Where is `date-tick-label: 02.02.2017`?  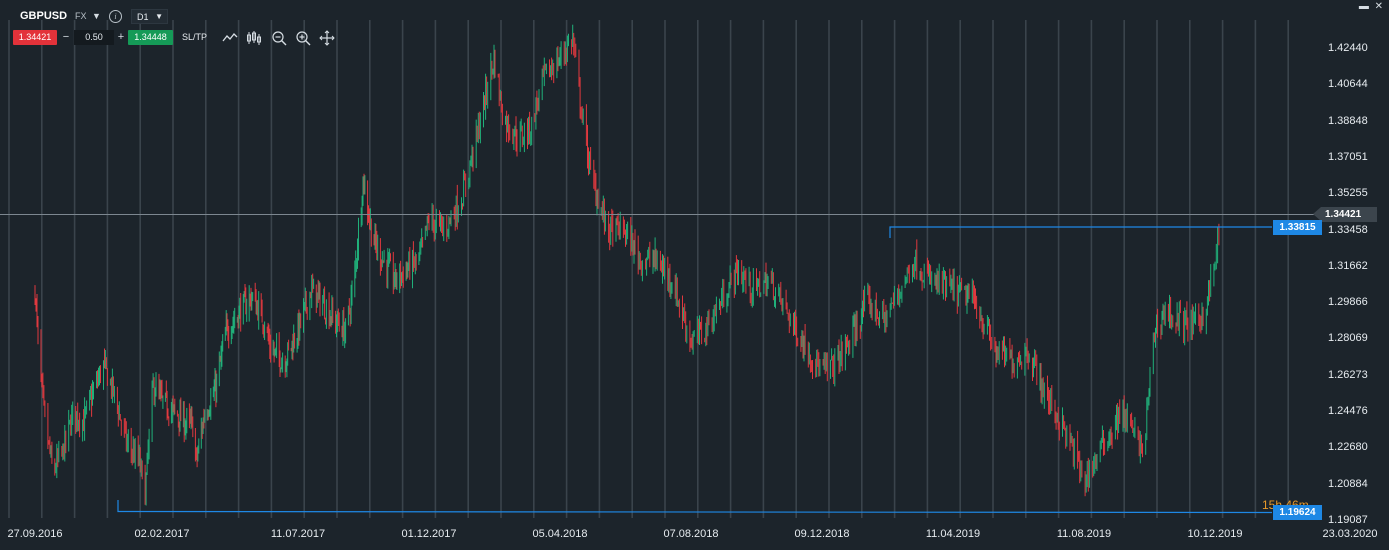 date-tick-label: 02.02.2017 is located at coordinates (162, 534).